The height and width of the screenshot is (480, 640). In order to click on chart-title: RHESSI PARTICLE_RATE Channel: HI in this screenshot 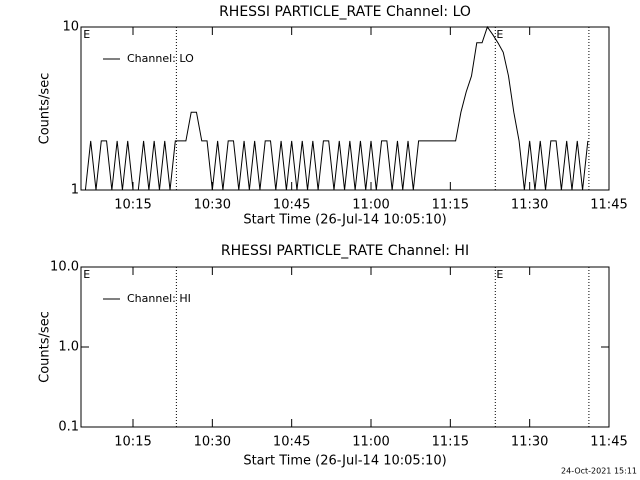, I will do `click(345, 251)`.